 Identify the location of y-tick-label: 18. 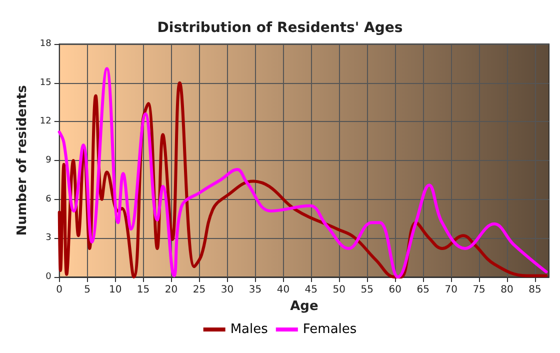
(46, 44).